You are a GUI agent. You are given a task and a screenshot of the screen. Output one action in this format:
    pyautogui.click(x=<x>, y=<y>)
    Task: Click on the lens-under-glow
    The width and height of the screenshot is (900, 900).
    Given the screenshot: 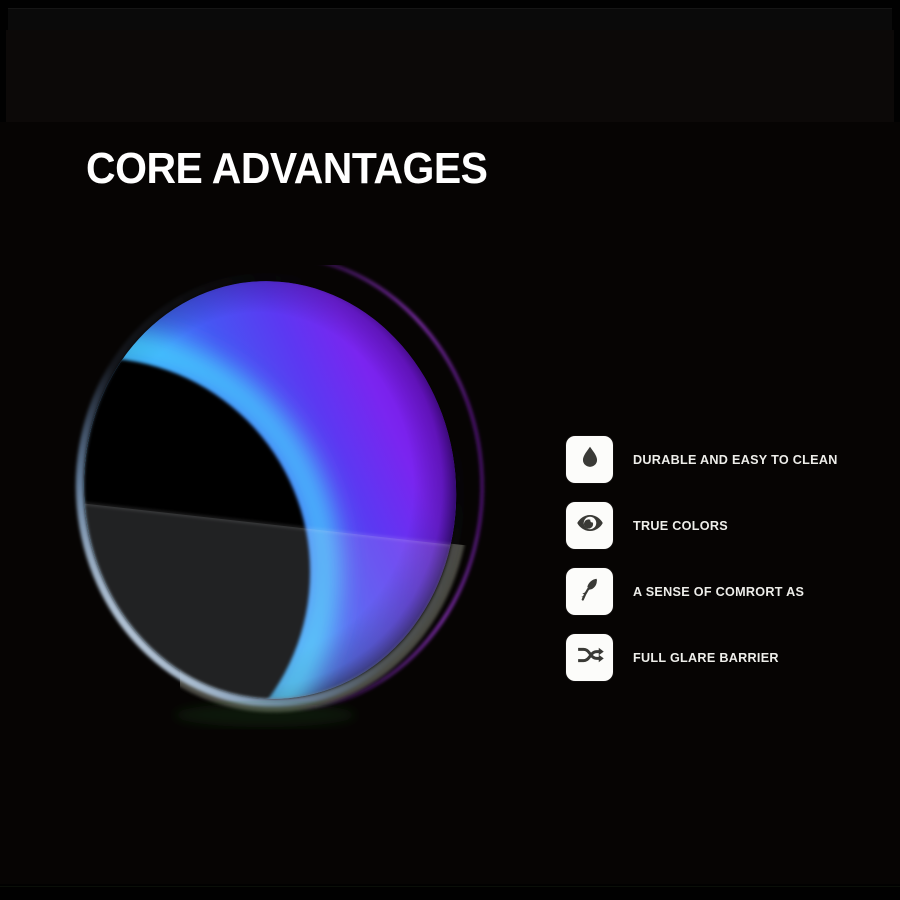 What is the action you would take?
    pyautogui.click(x=265, y=715)
    